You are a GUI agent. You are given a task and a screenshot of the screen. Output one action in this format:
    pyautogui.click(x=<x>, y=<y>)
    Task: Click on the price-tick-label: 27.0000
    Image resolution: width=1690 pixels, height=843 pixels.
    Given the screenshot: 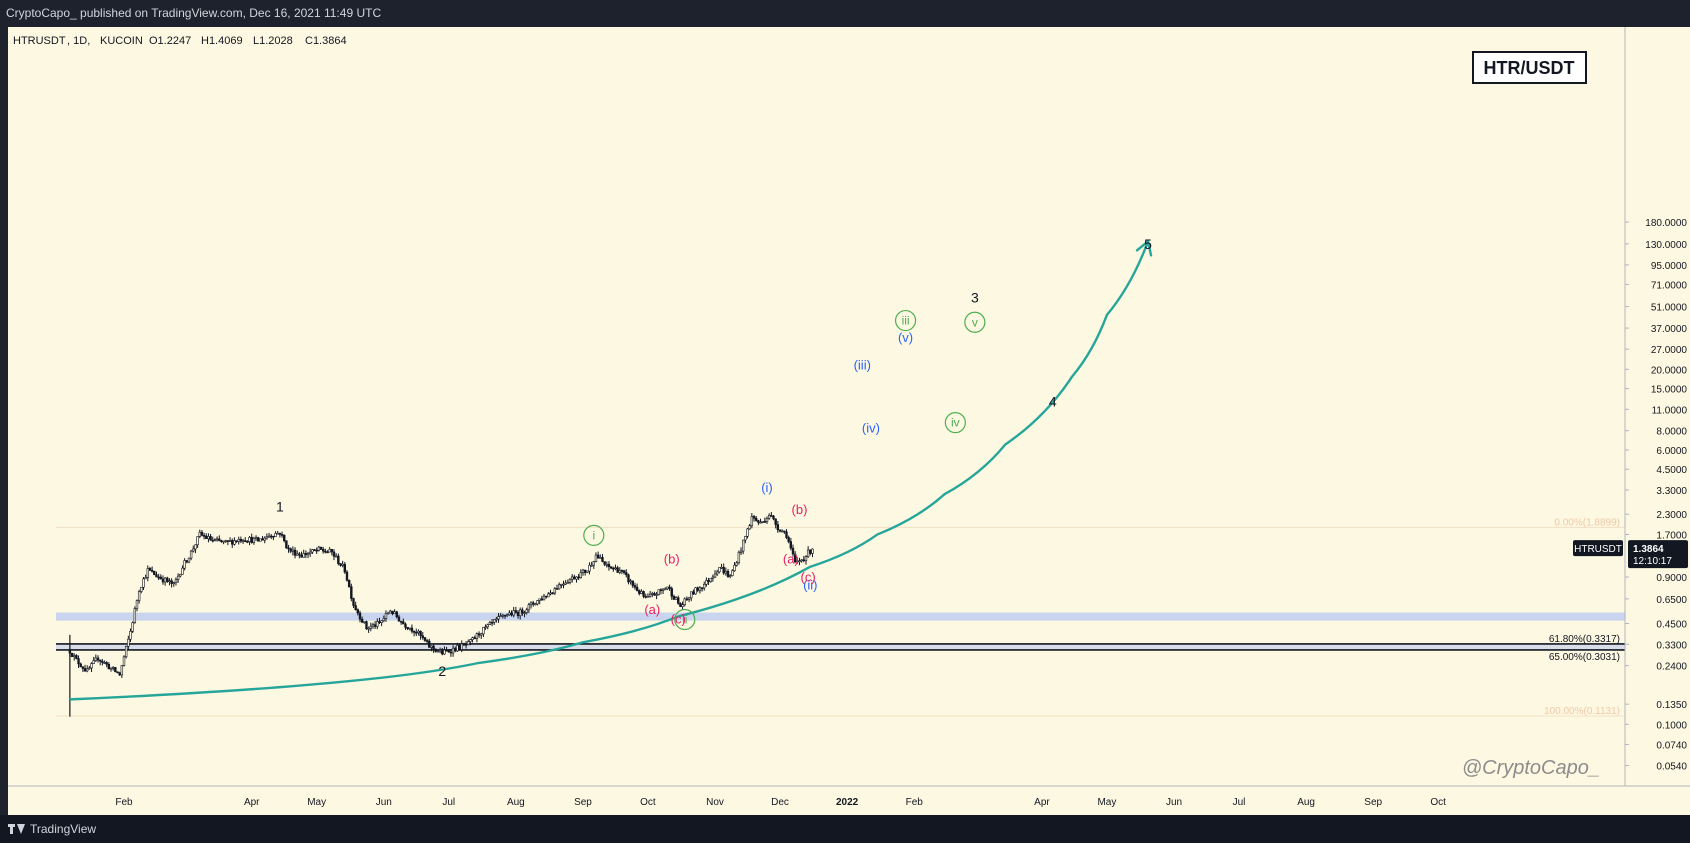 What is the action you would take?
    pyautogui.click(x=1669, y=350)
    